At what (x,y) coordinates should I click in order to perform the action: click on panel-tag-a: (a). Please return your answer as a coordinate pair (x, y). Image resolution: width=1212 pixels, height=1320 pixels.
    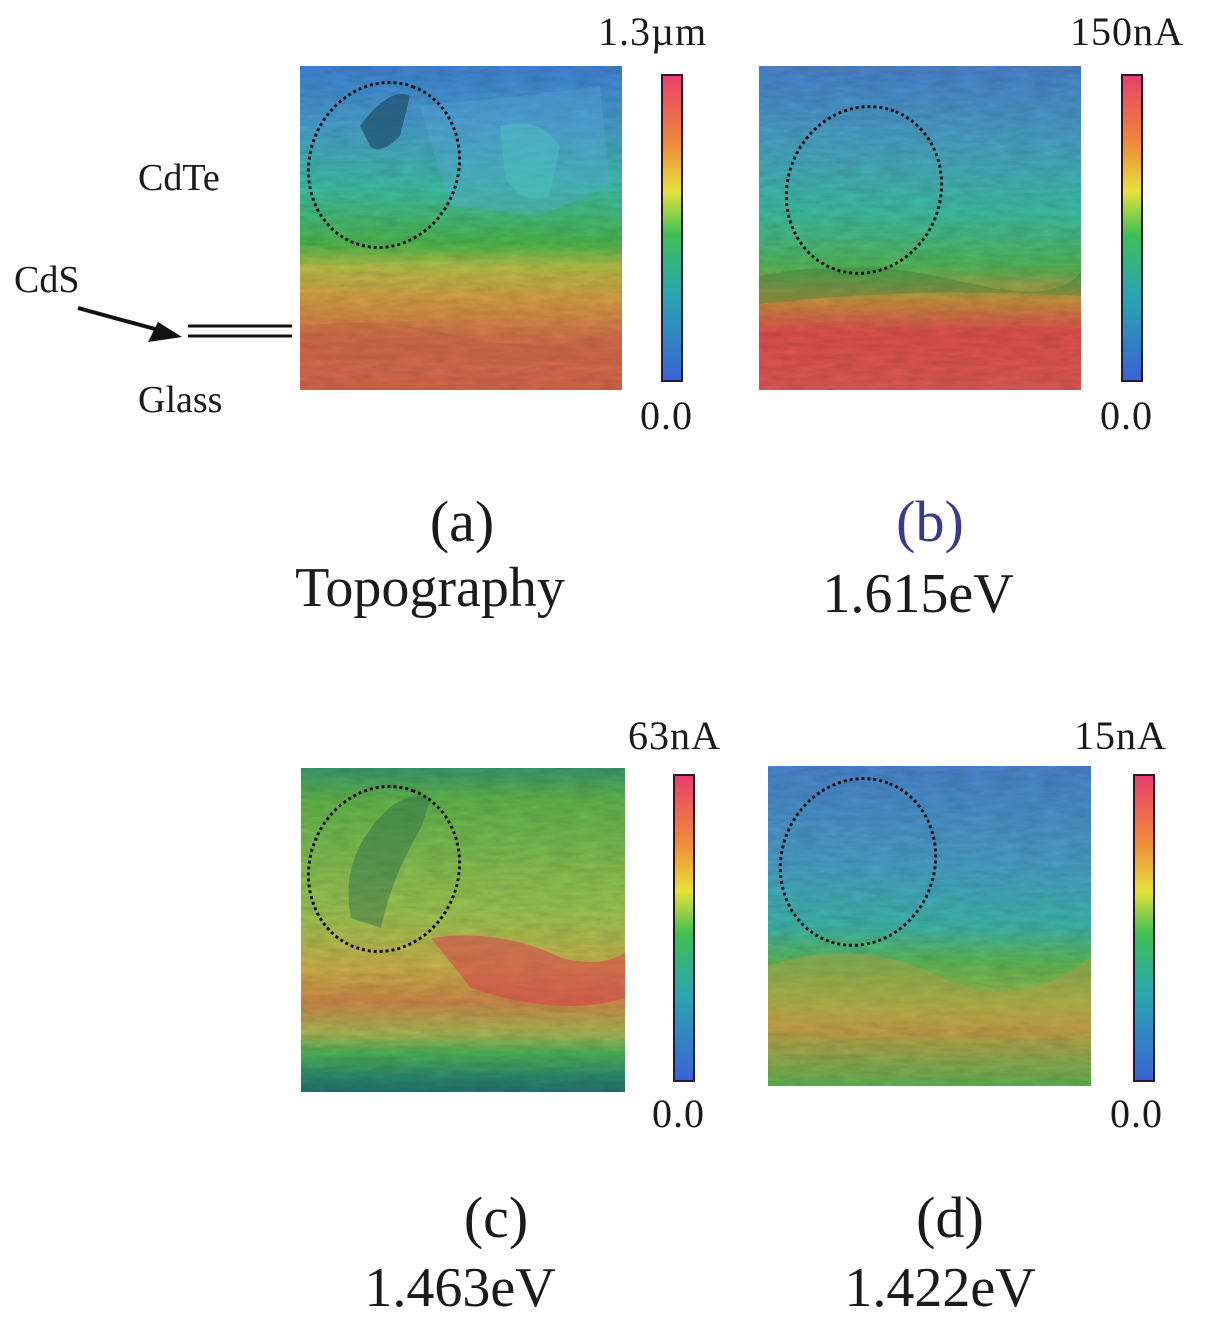
    Looking at the image, I should click on (462, 521).